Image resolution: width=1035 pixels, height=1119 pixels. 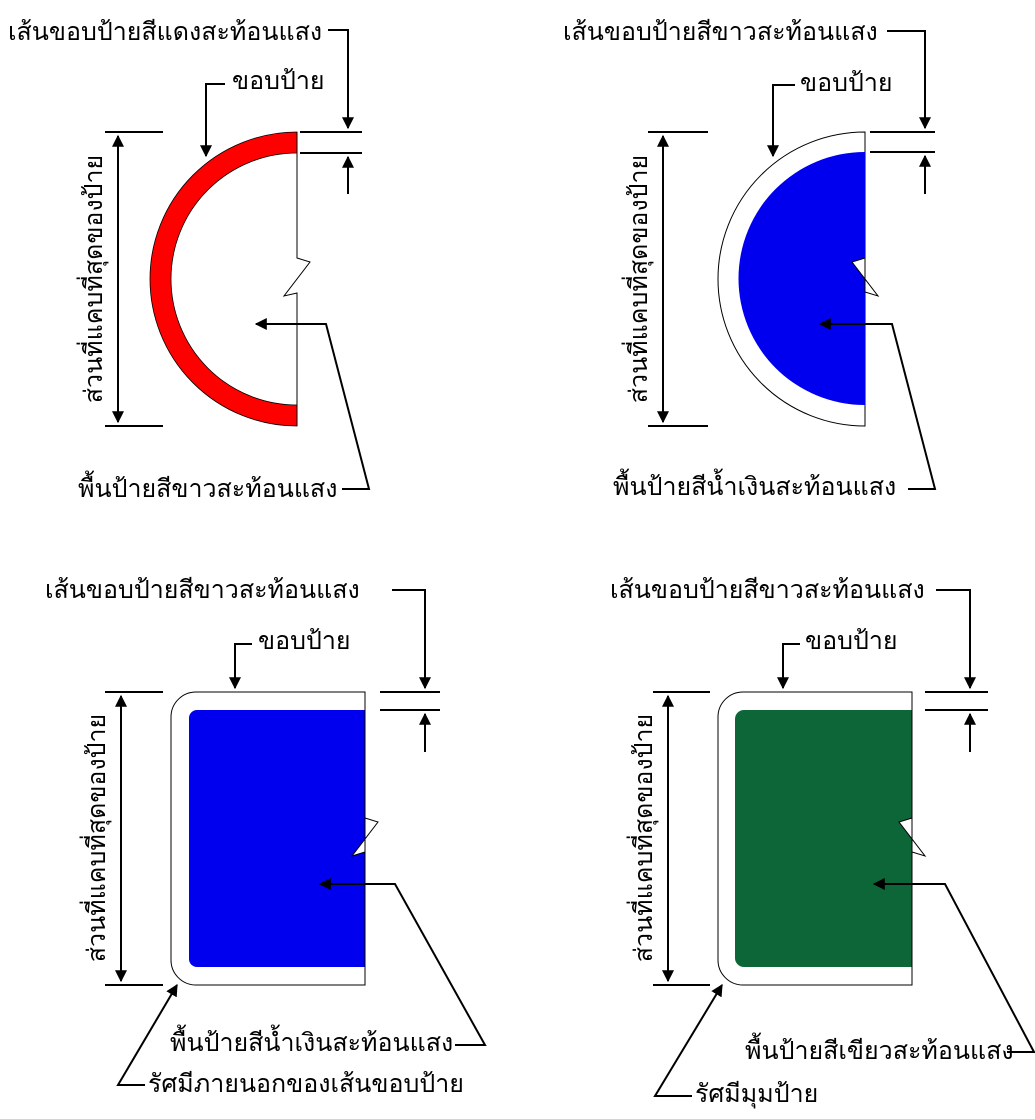 I want to click on green-background-rectangle, so click(x=823, y=838).